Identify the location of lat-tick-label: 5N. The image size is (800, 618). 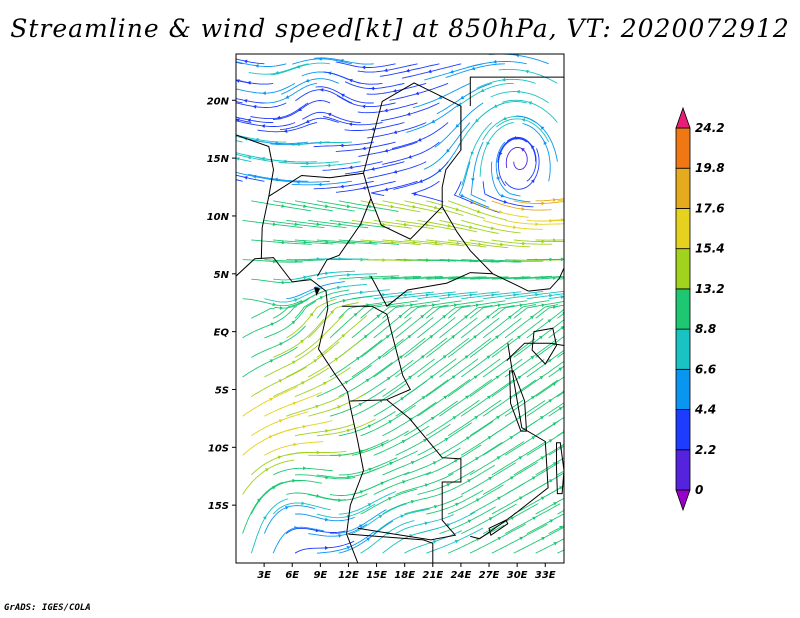
(222, 275).